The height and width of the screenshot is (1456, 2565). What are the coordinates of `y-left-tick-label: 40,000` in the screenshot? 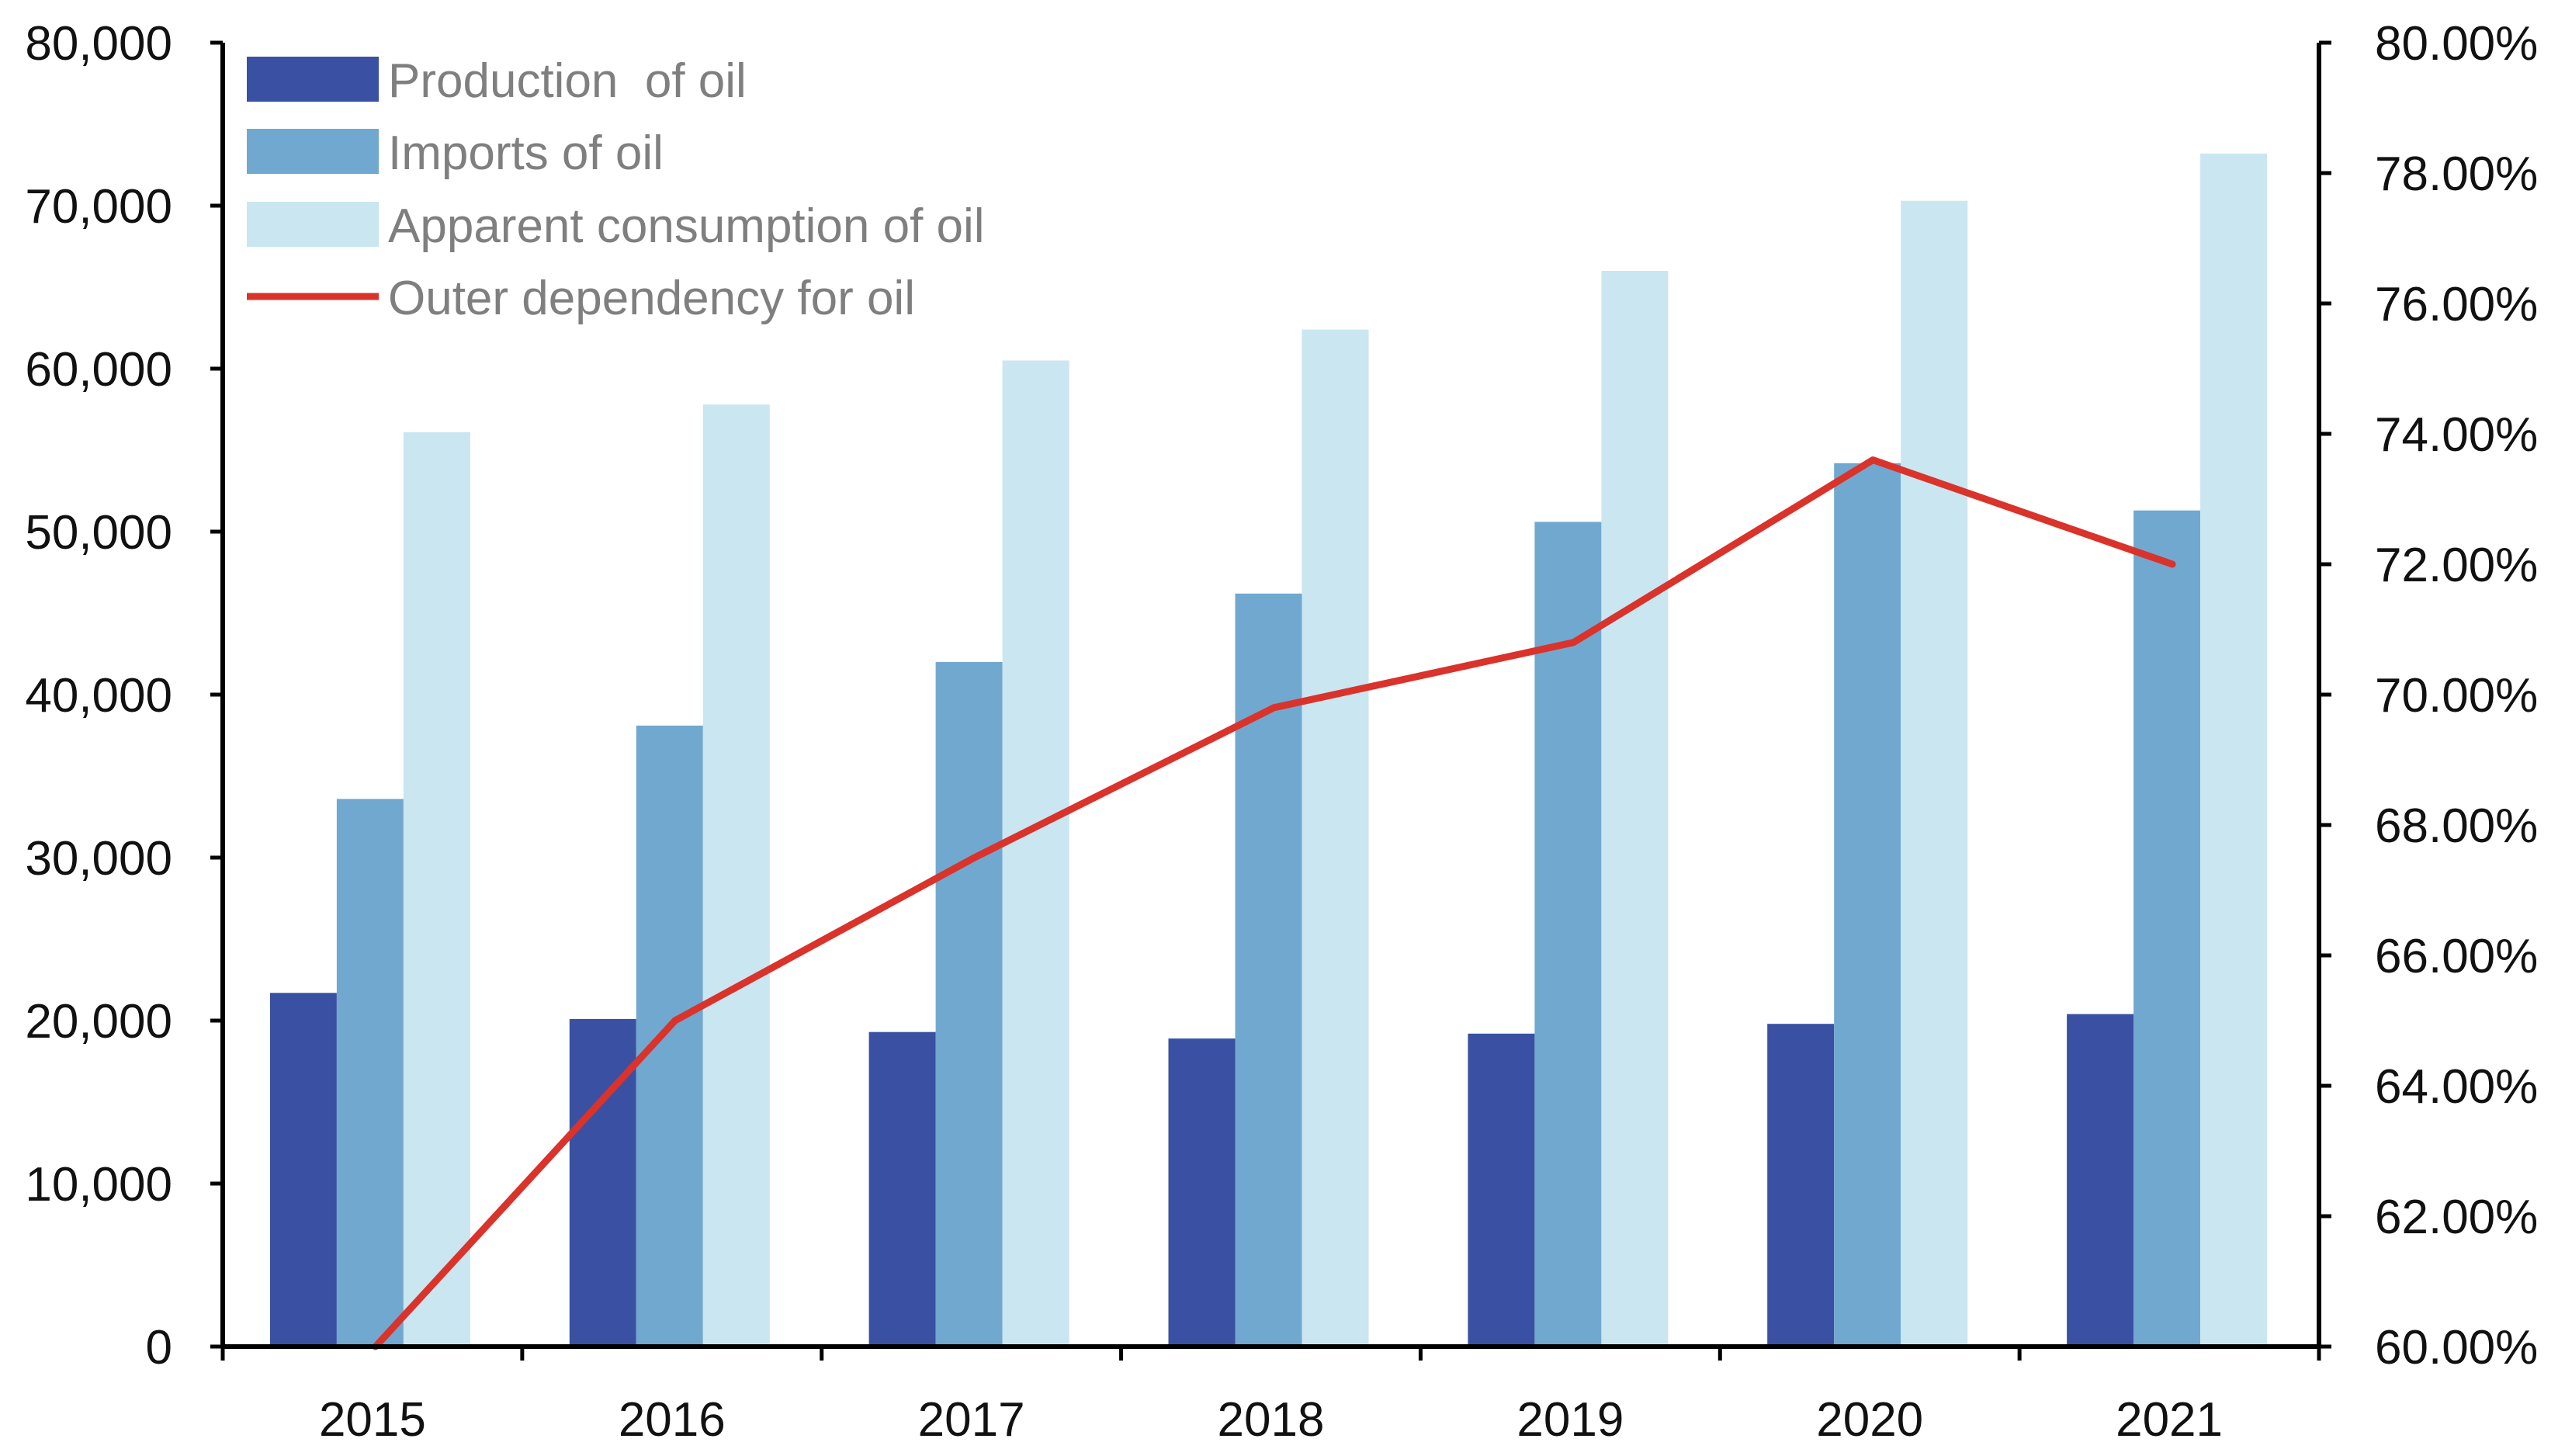 It's located at (98, 696).